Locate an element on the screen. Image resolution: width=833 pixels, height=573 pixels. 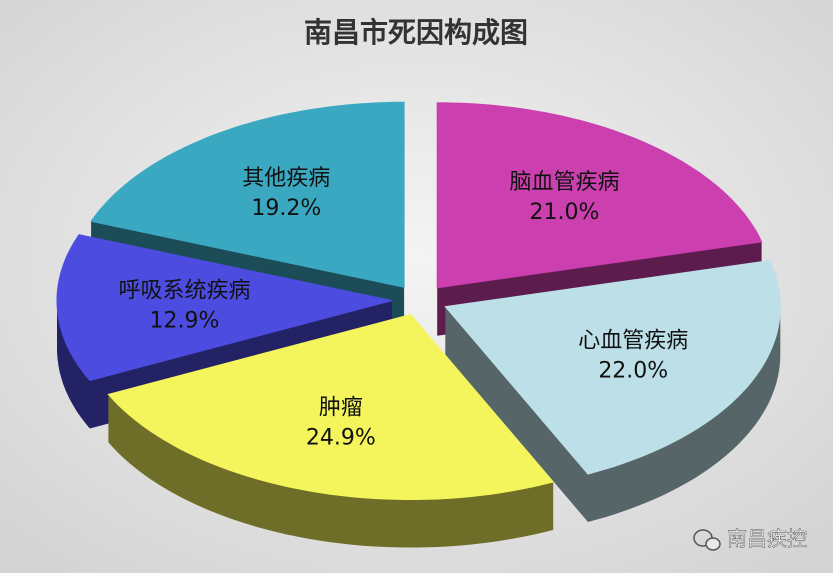
wechat-icon is located at coordinates (713, 544).